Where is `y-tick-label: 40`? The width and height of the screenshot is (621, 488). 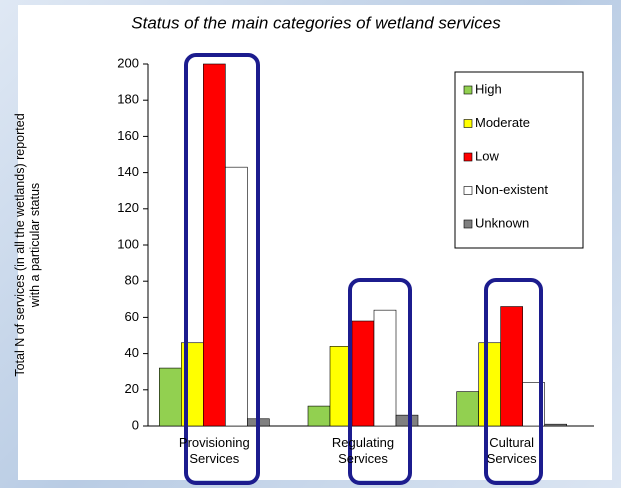 y-tick-label: 40 is located at coordinates (132, 352).